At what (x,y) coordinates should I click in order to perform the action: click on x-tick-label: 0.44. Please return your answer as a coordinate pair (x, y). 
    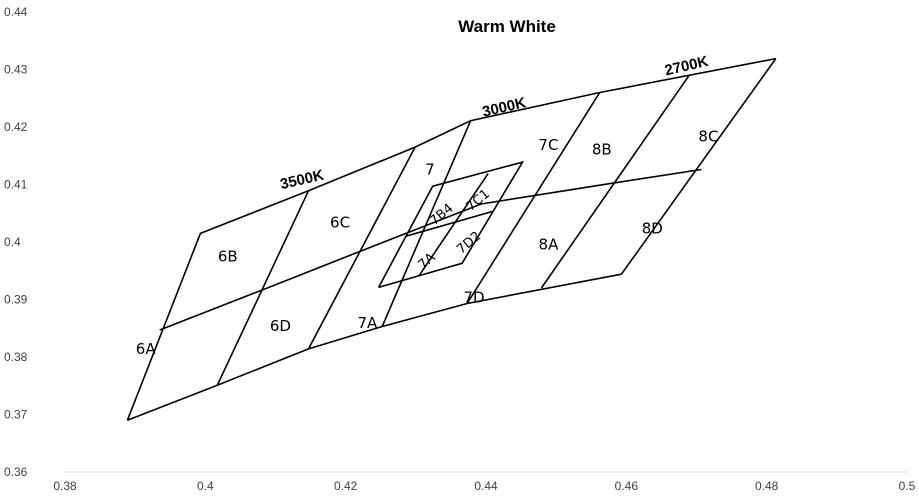
    Looking at the image, I should click on (486, 486).